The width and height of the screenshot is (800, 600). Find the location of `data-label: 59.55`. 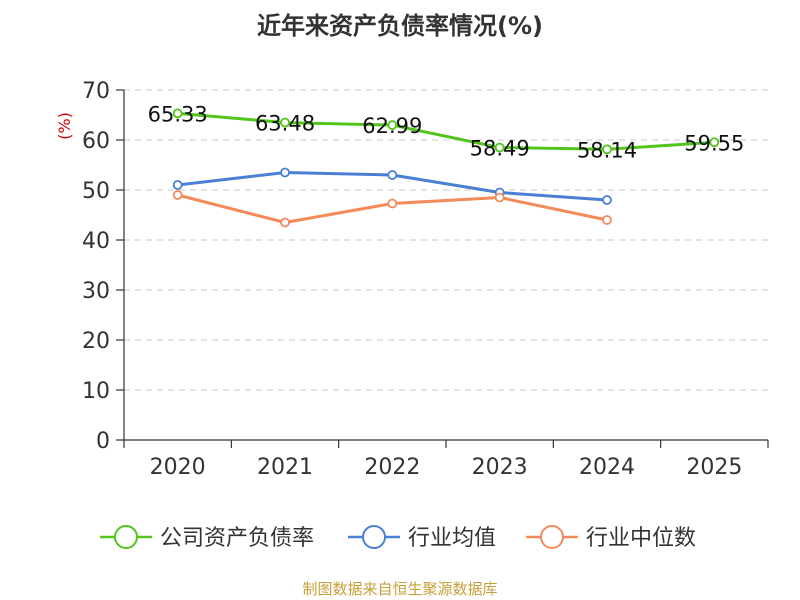

data-label: 59.55 is located at coordinates (714, 143).